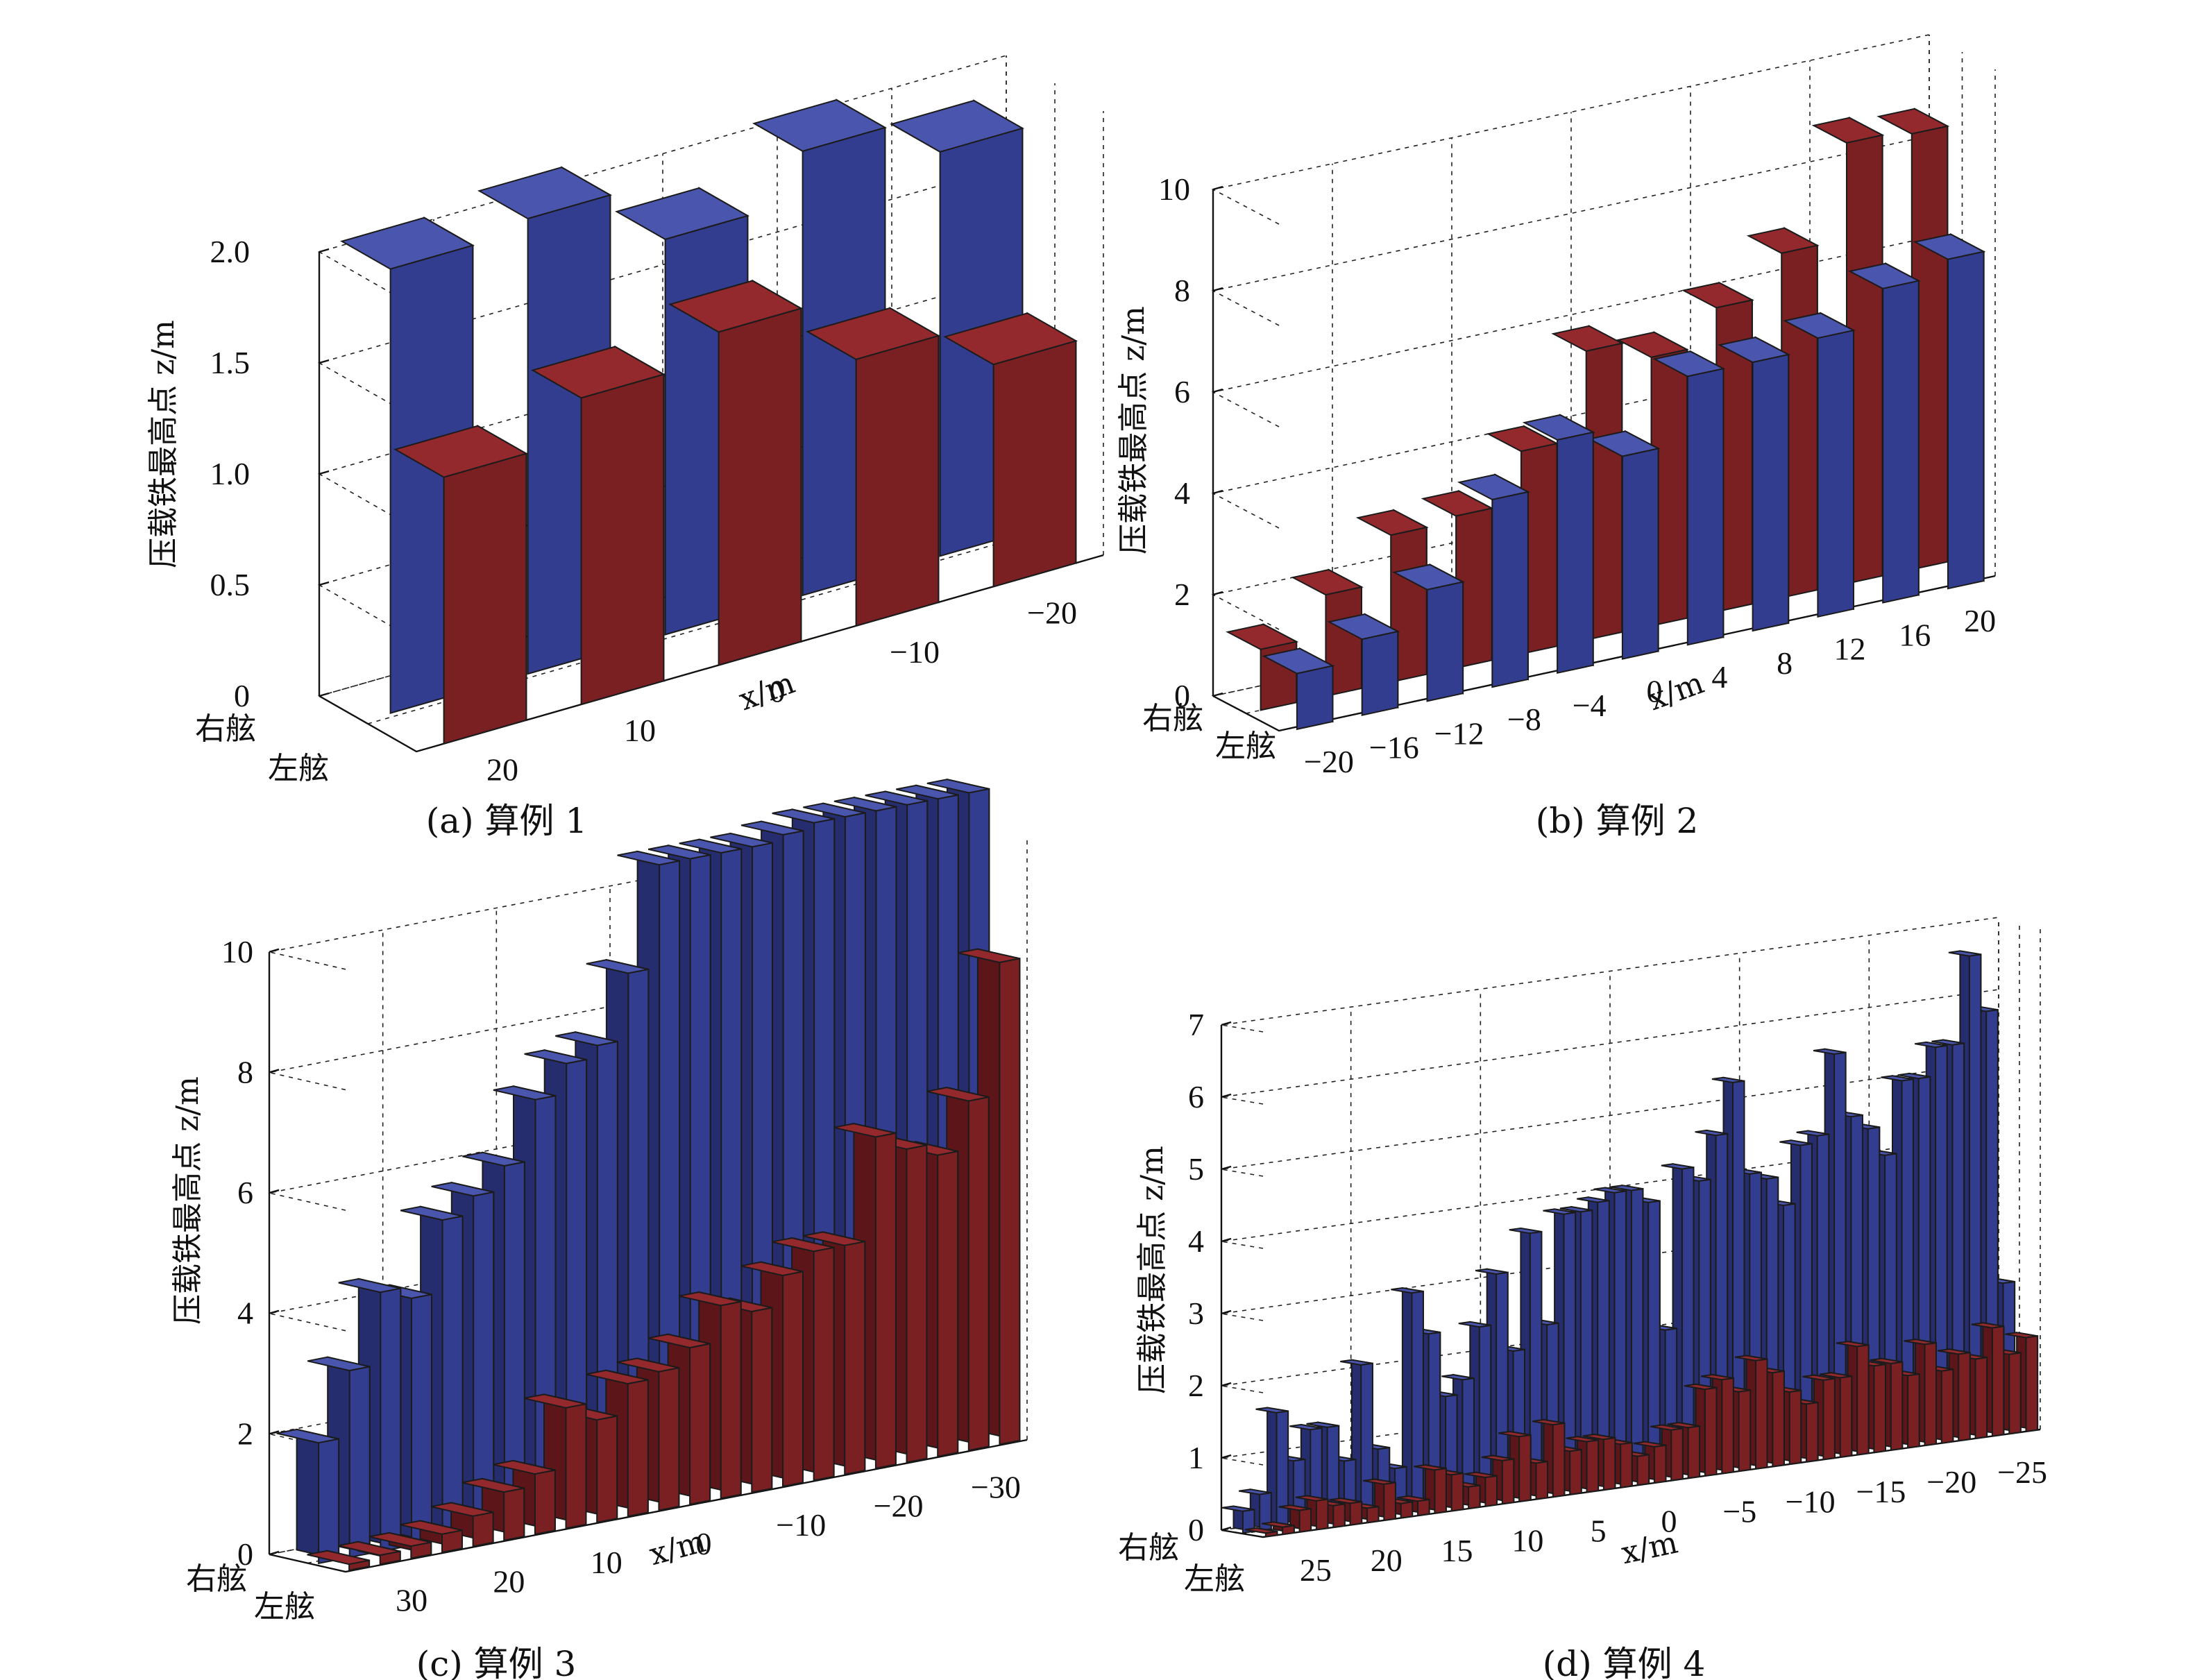 This screenshot has width=2186, height=1680. Describe the element at coordinates (1172, 718) in the screenshot. I see `starboard-label: 右舷` at that location.